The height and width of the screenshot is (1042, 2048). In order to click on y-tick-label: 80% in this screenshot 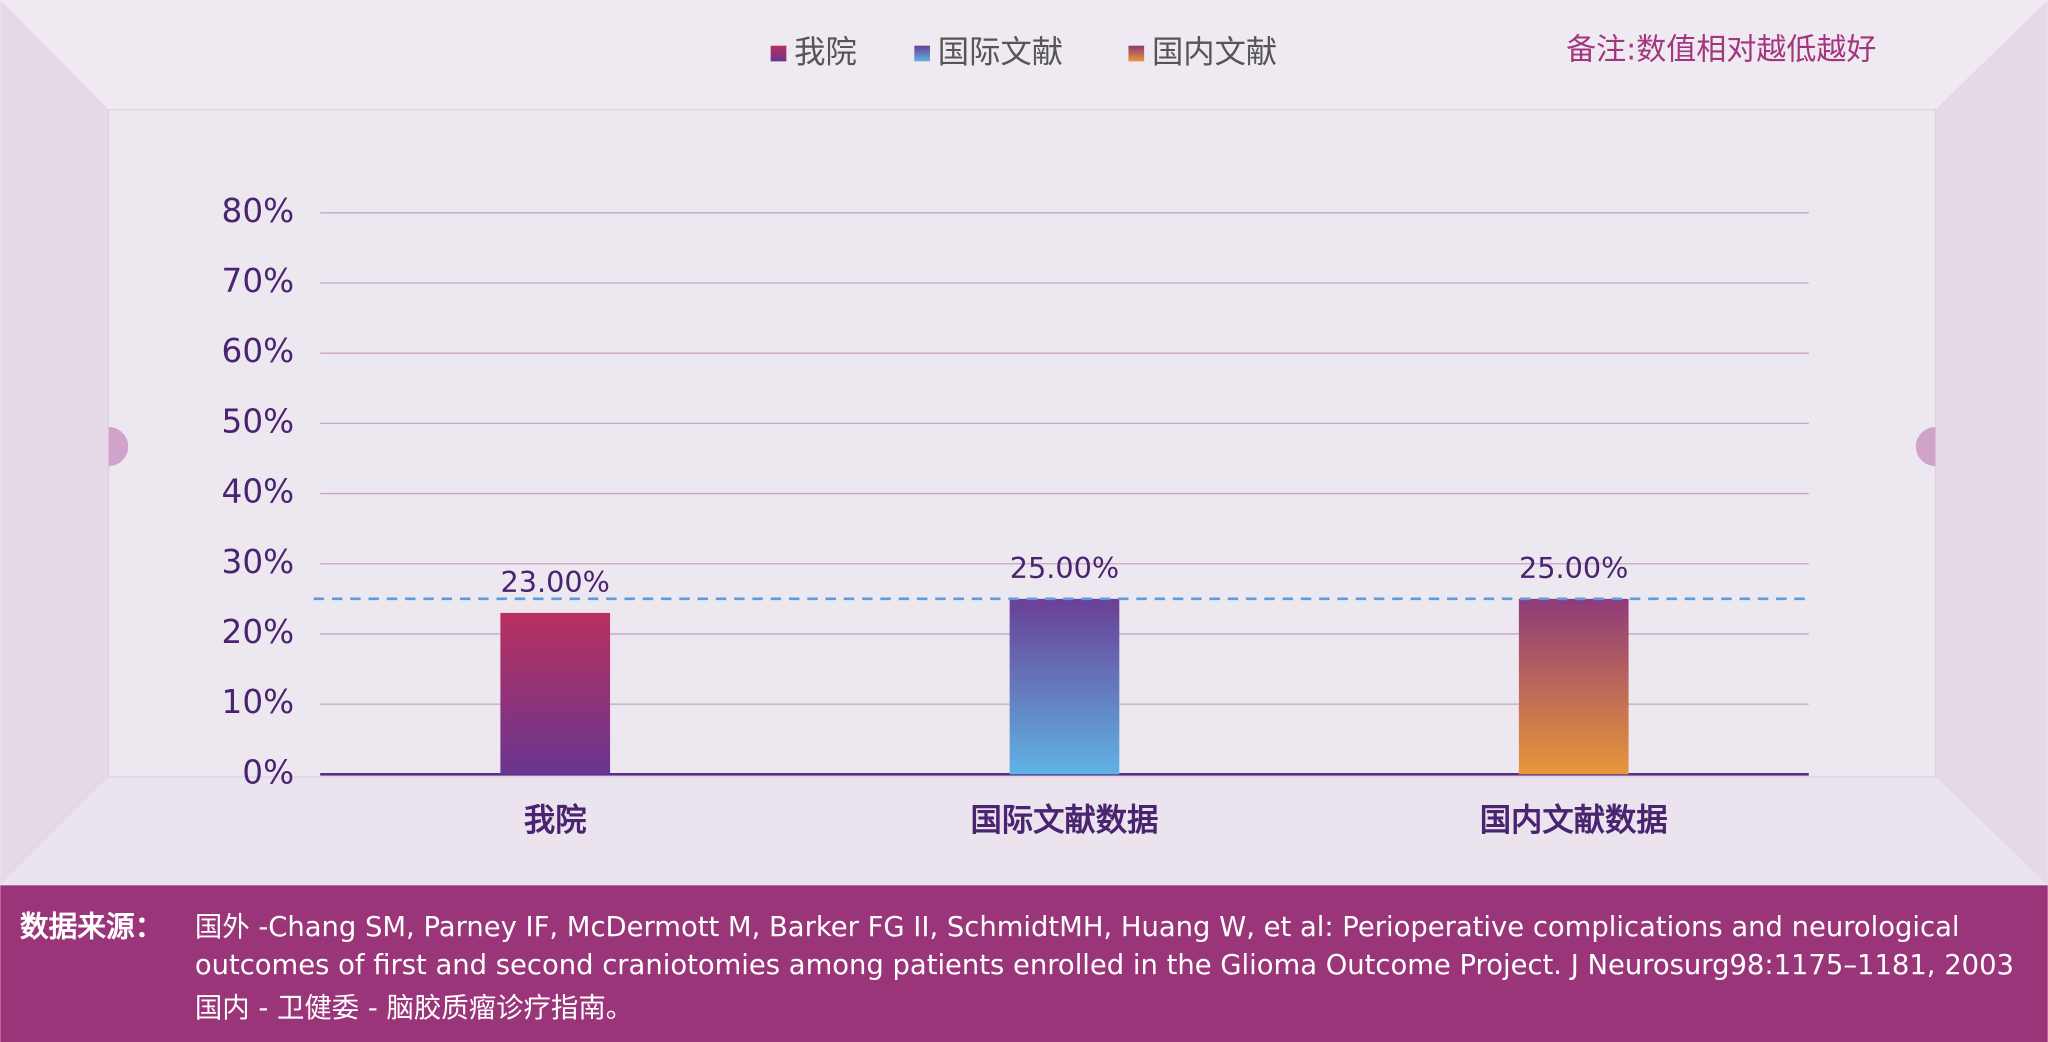, I will do `click(258, 211)`.